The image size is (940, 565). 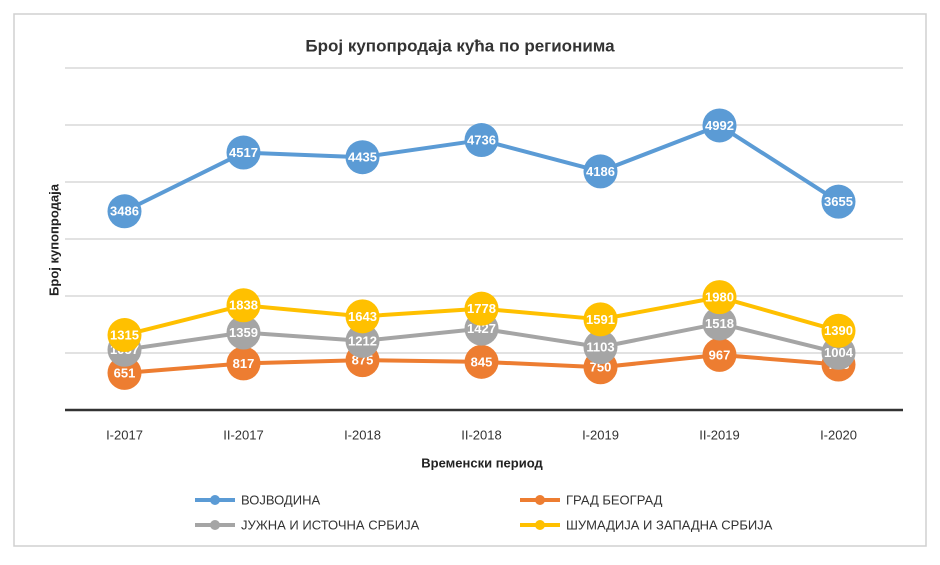 I want to click on data-label: 3486, so click(x=124, y=211).